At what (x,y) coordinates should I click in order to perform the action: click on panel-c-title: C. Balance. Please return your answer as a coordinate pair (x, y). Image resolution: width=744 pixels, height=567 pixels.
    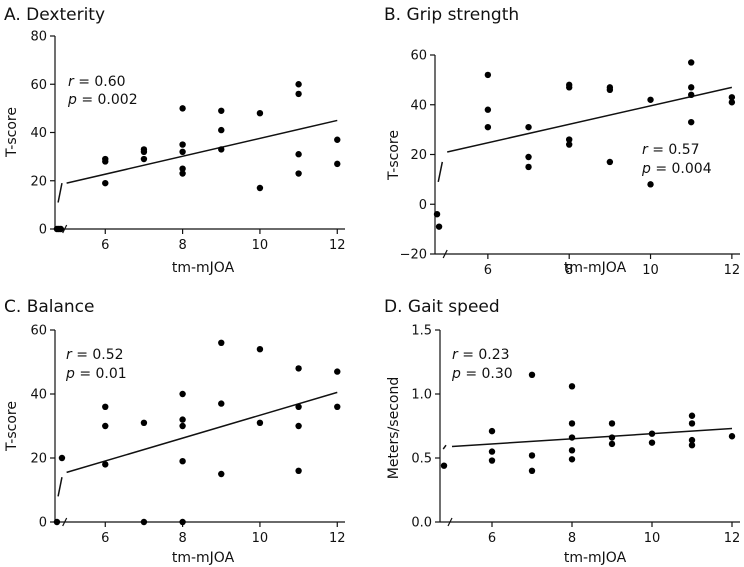
    Looking at the image, I should click on (49, 307).